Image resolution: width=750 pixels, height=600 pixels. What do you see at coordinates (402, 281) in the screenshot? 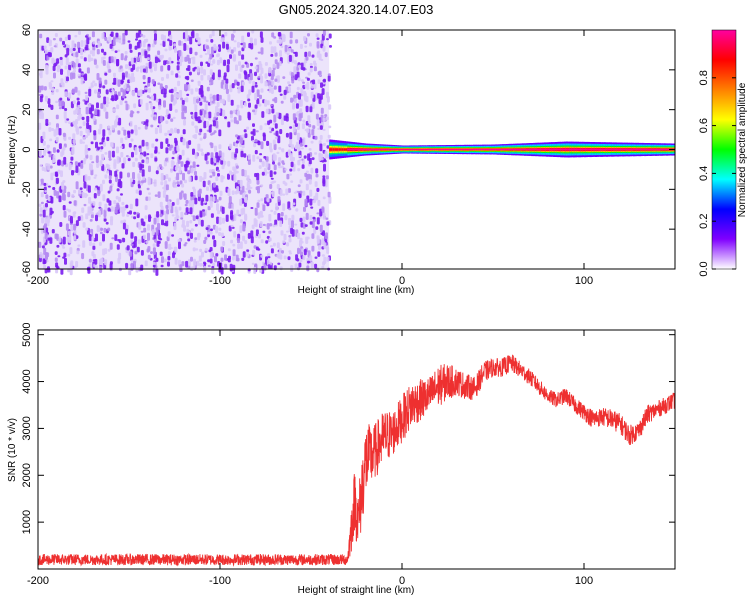
I see `spectrogram-x-tick-label: 0` at bounding box center [402, 281].